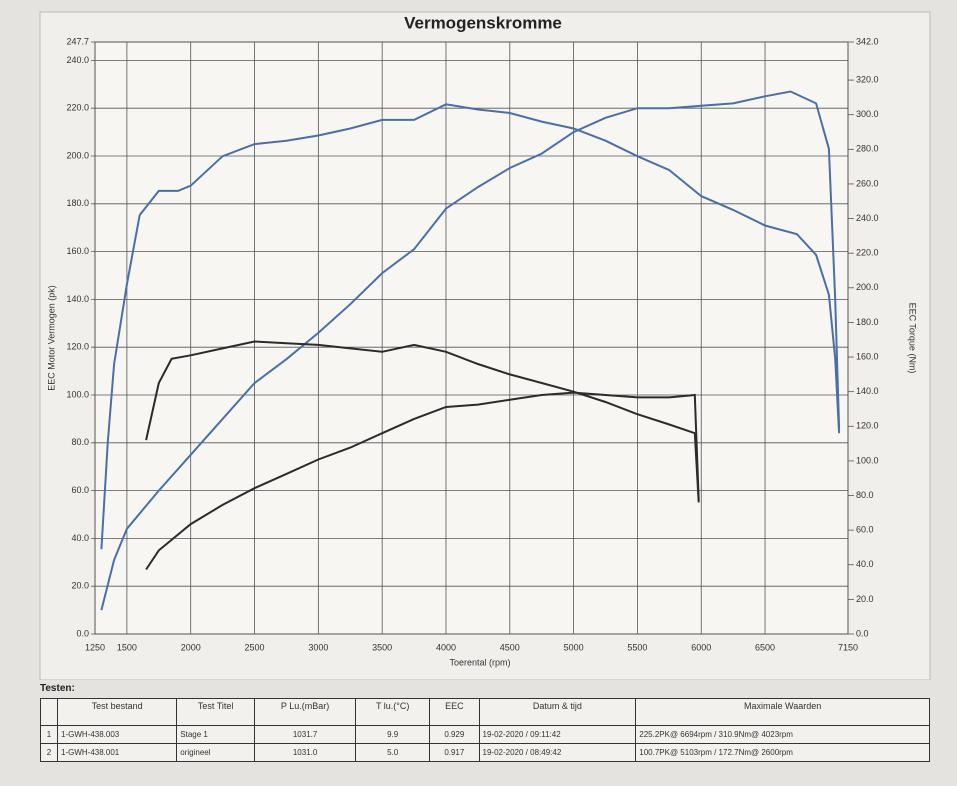 Image resolution: width=957 pixels, height=786 pixels. I want to click on x-tick-label: 4500, so click(510, 647).